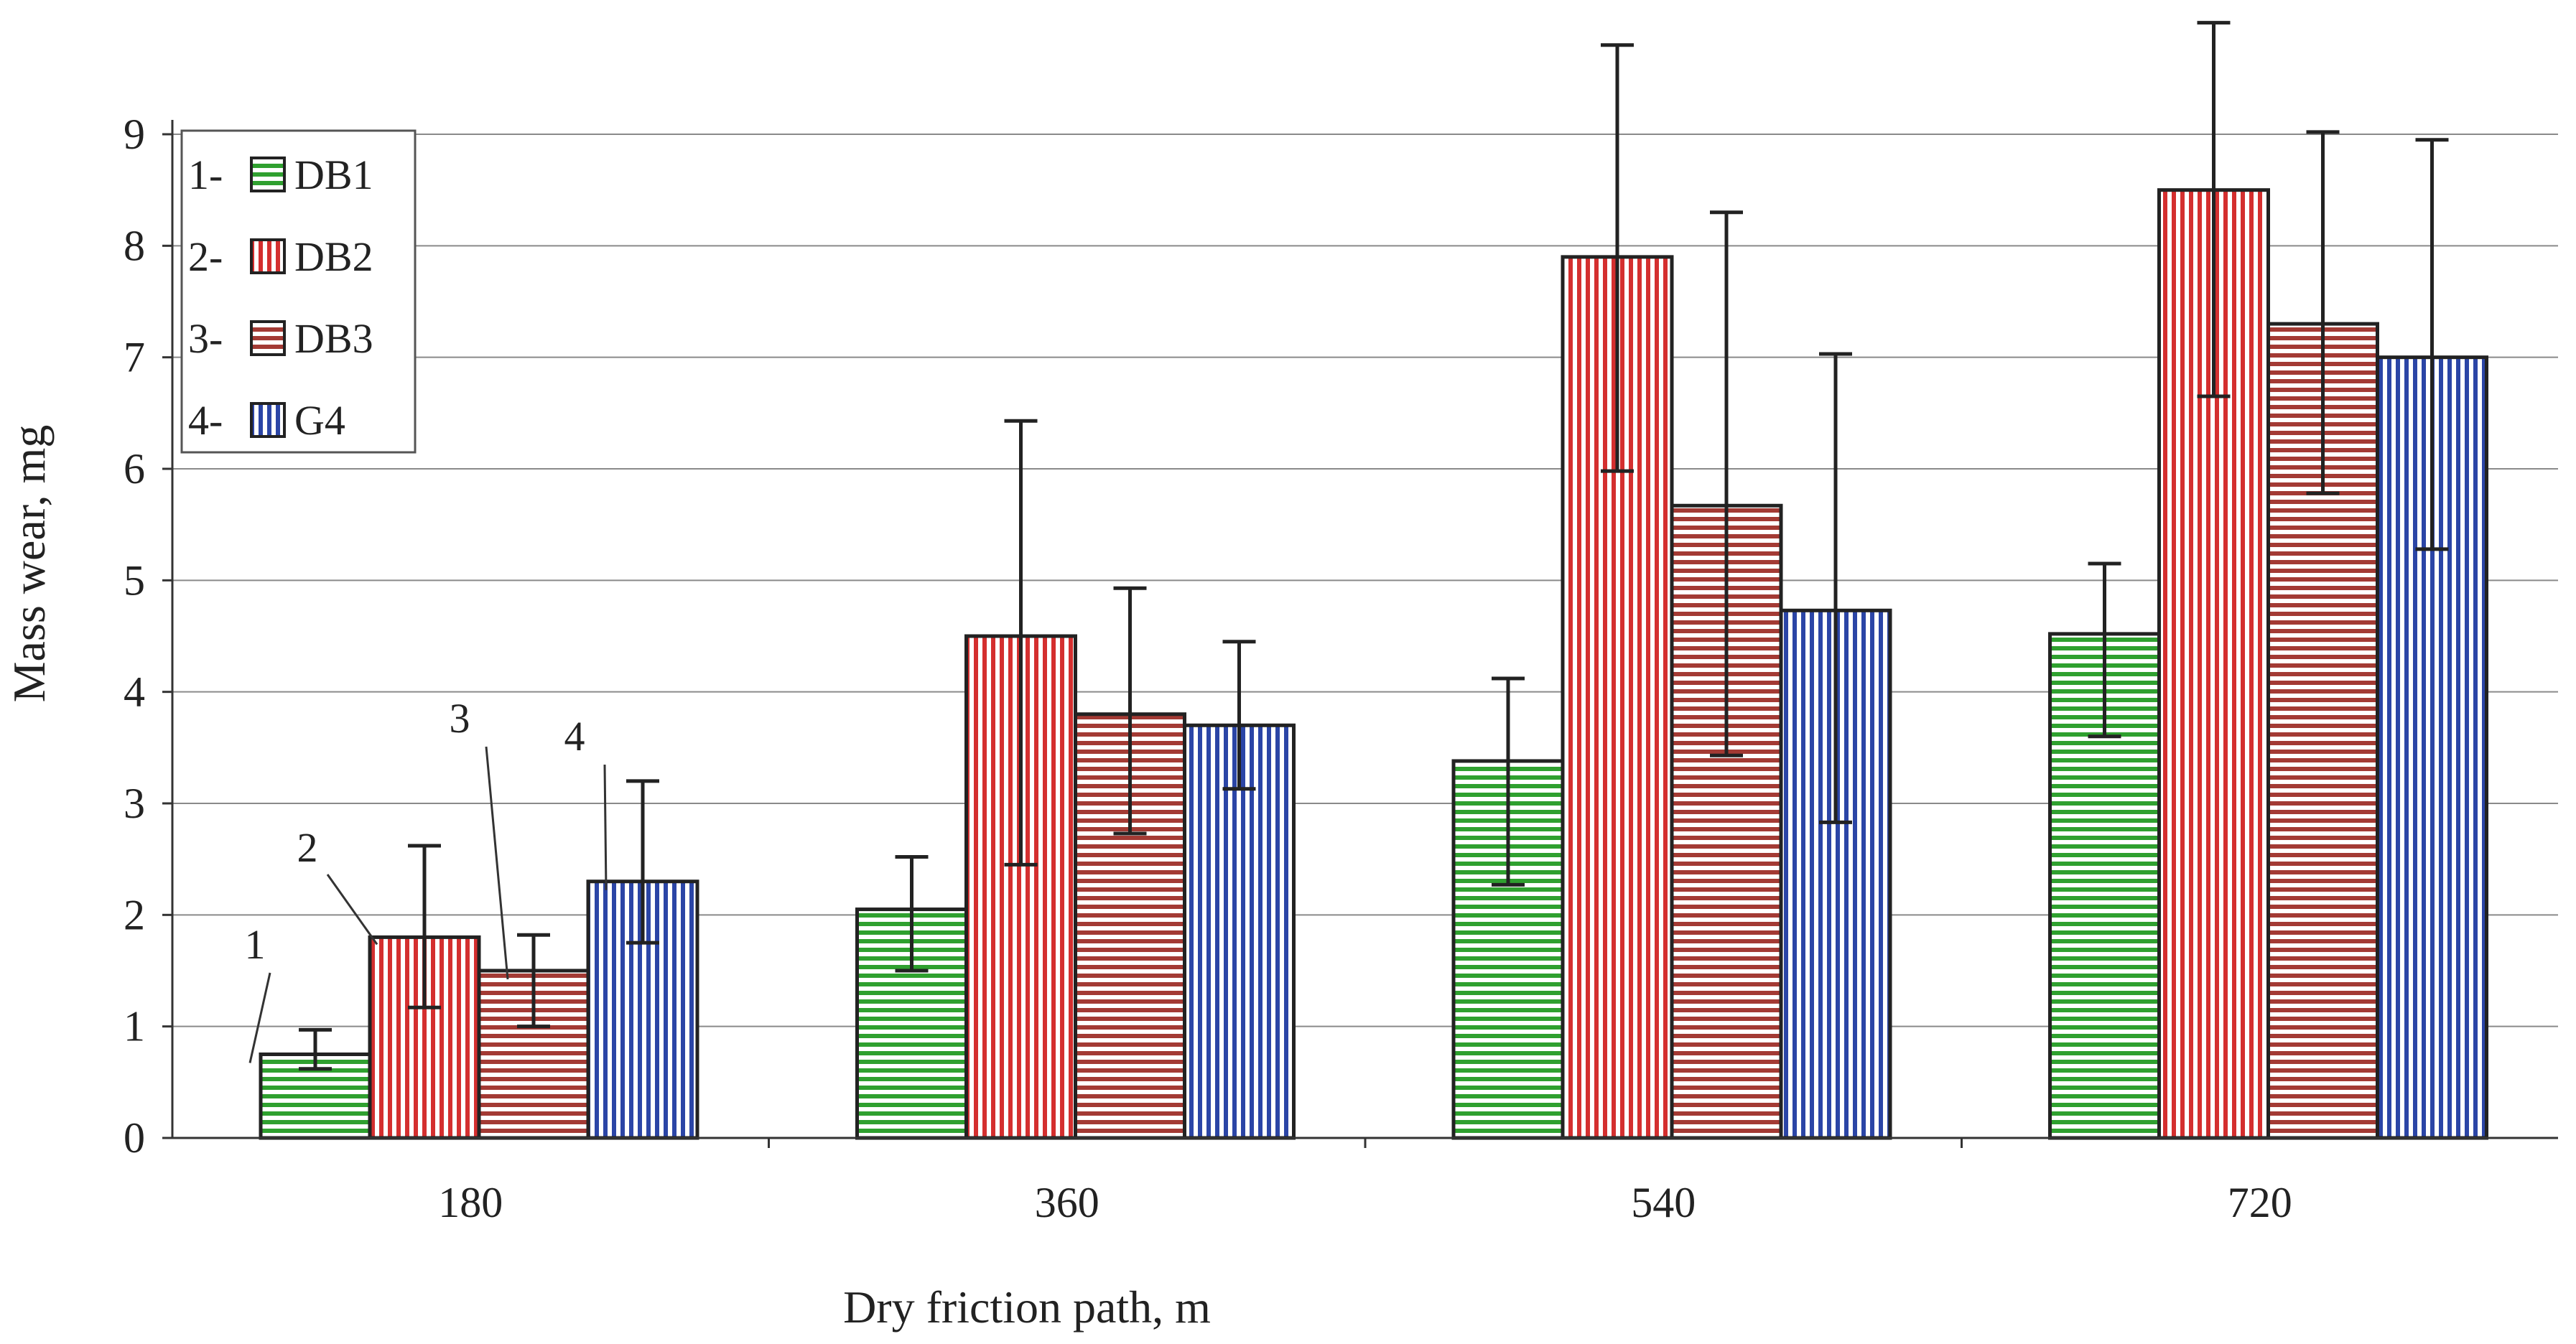 The image size is (2576, 1344). Describe the element at coordinates (205, 420) in the screenshot. I see `legend-number: 4-` at that location.